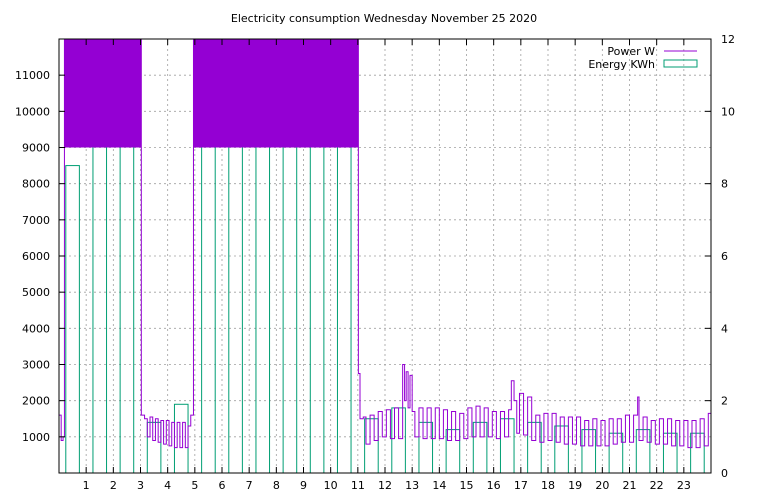 The height and width of the screenshot is (500, 768). I want to click on y2-tick-label: 0, so click(724, 473).